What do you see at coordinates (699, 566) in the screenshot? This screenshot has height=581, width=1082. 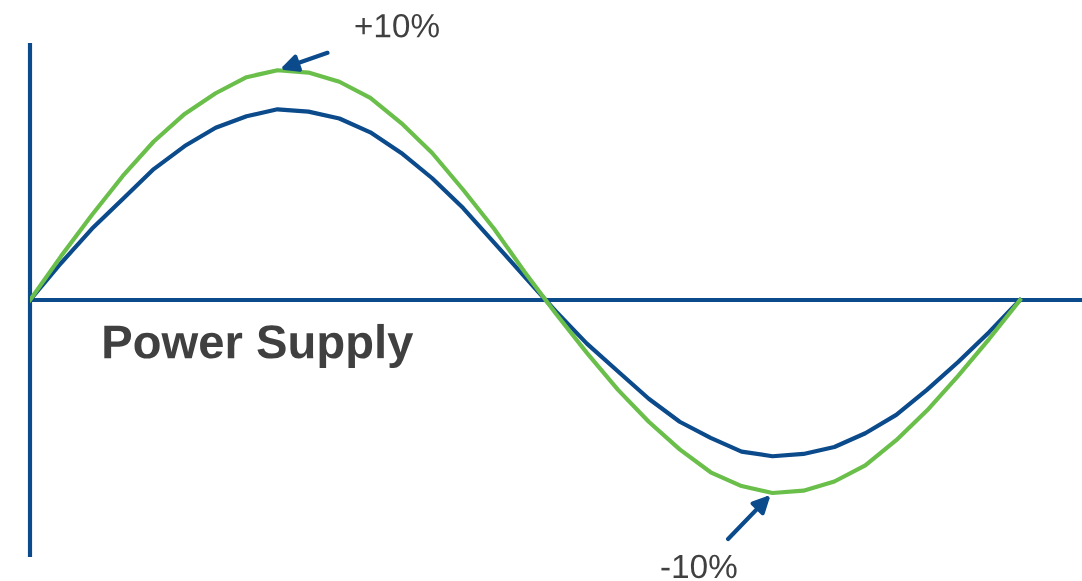 I see `text: -10%` at bounding box center [699, 566].